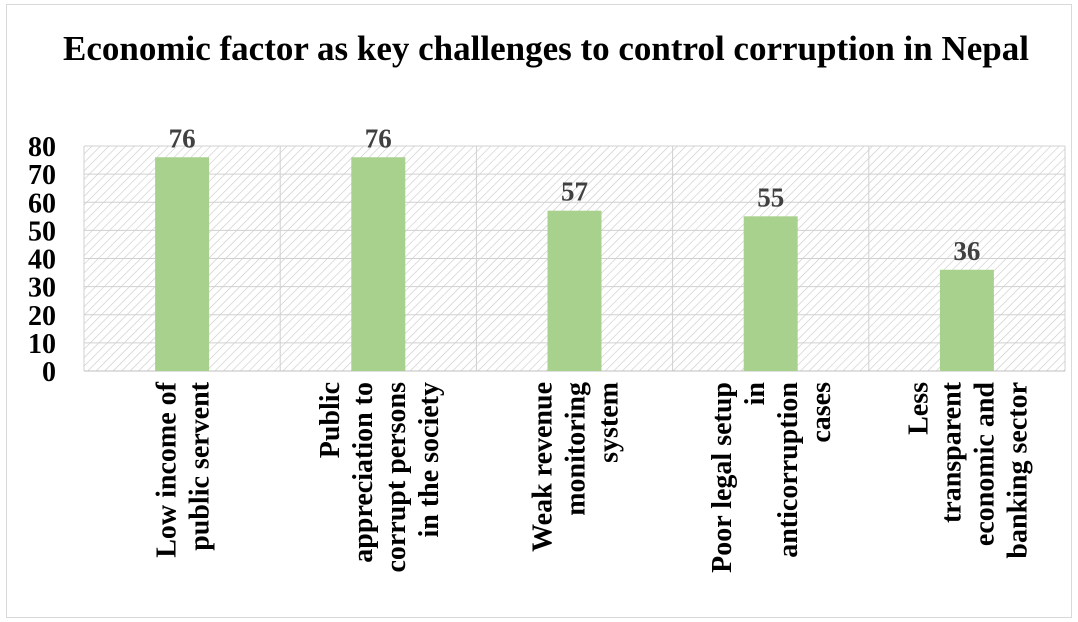  What do you see at coordinates (42, 316) in the screenshot?
I see `y-tick-label: 20` at bounding box center [42, 316].